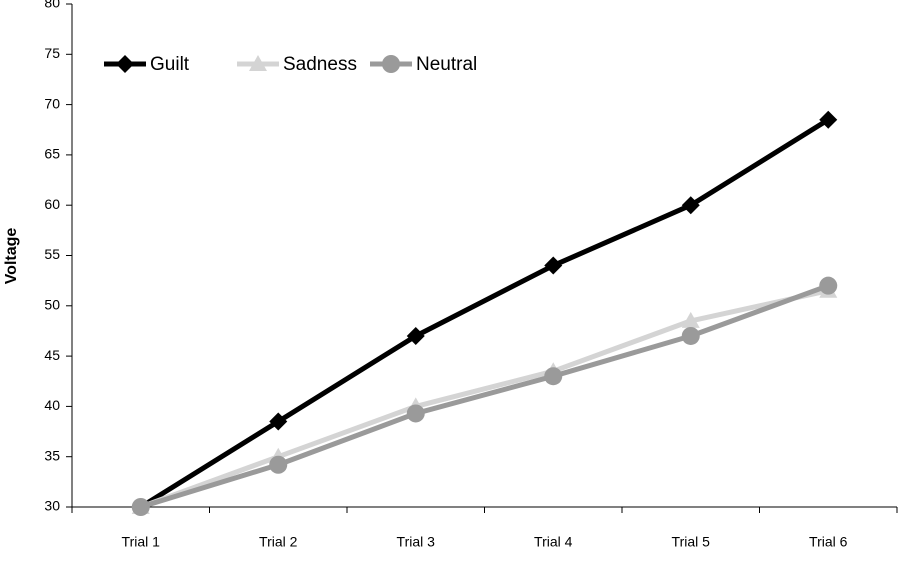 This screenshot has height=582, width=898. What do you see at coordinates (52, 355) in the screenshot?
I see `y-tick-label: 45` at bounding box center [52, 355].